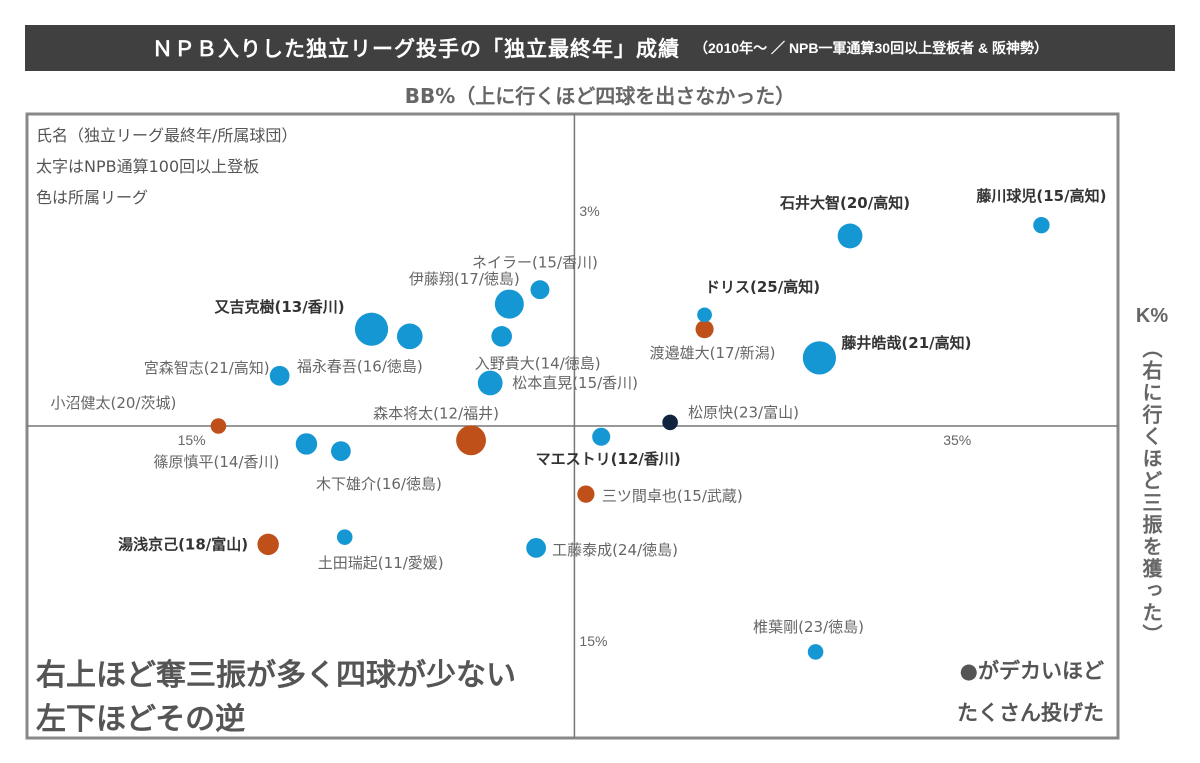 The image size is (1200, 763). Describe the element at coordinates (615, 550) in the screenshot. I see `data-label: 工藤泰成(24/徳島)` at that location.